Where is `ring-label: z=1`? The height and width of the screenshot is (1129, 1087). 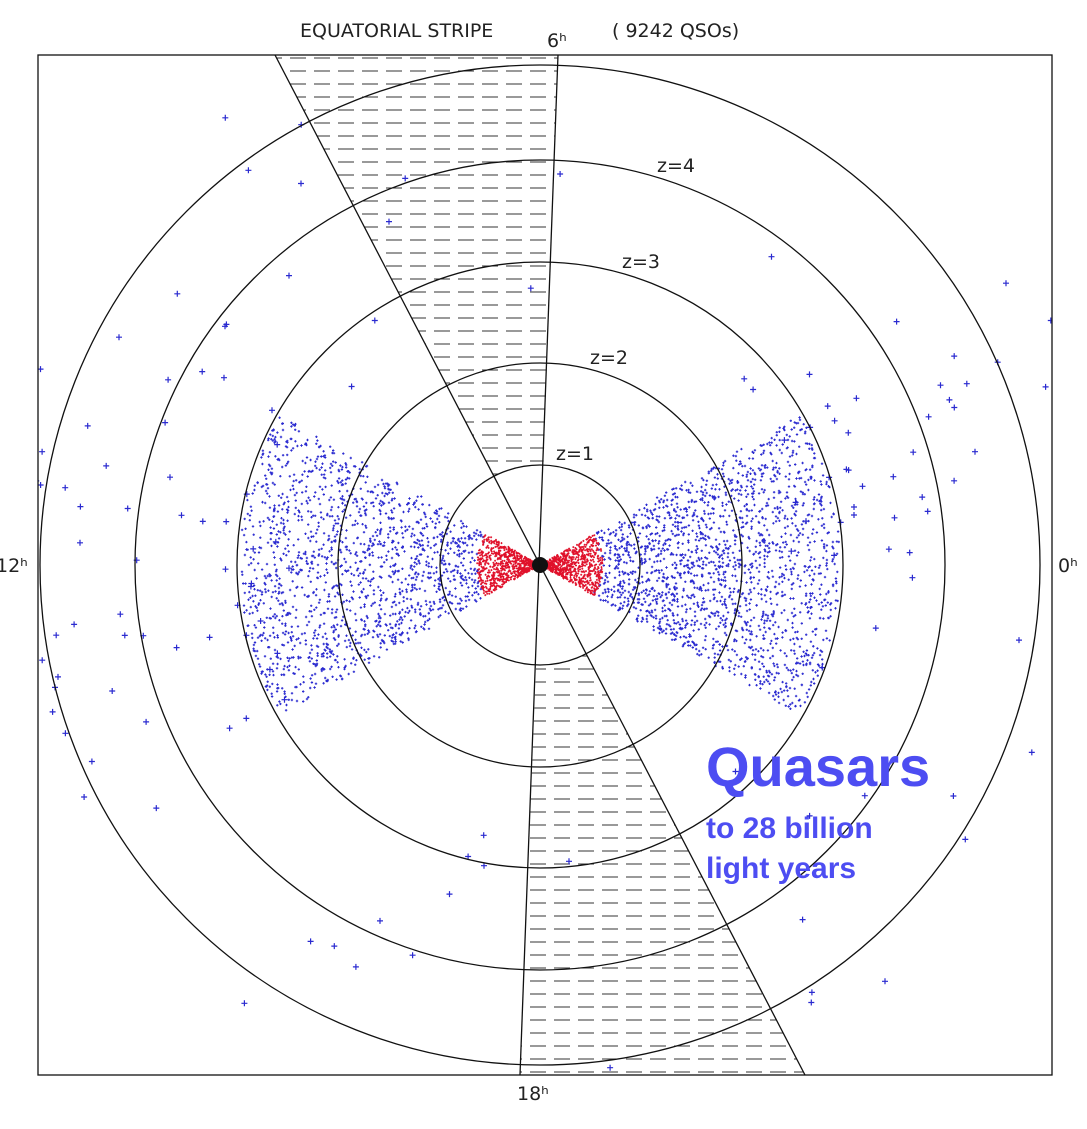 ring-label: z=1 is located at coordinates (575, 454).